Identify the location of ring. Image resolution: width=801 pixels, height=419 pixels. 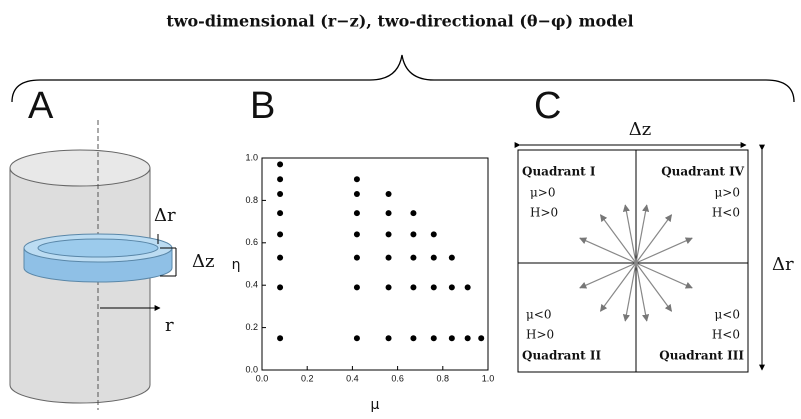
(98, 258).